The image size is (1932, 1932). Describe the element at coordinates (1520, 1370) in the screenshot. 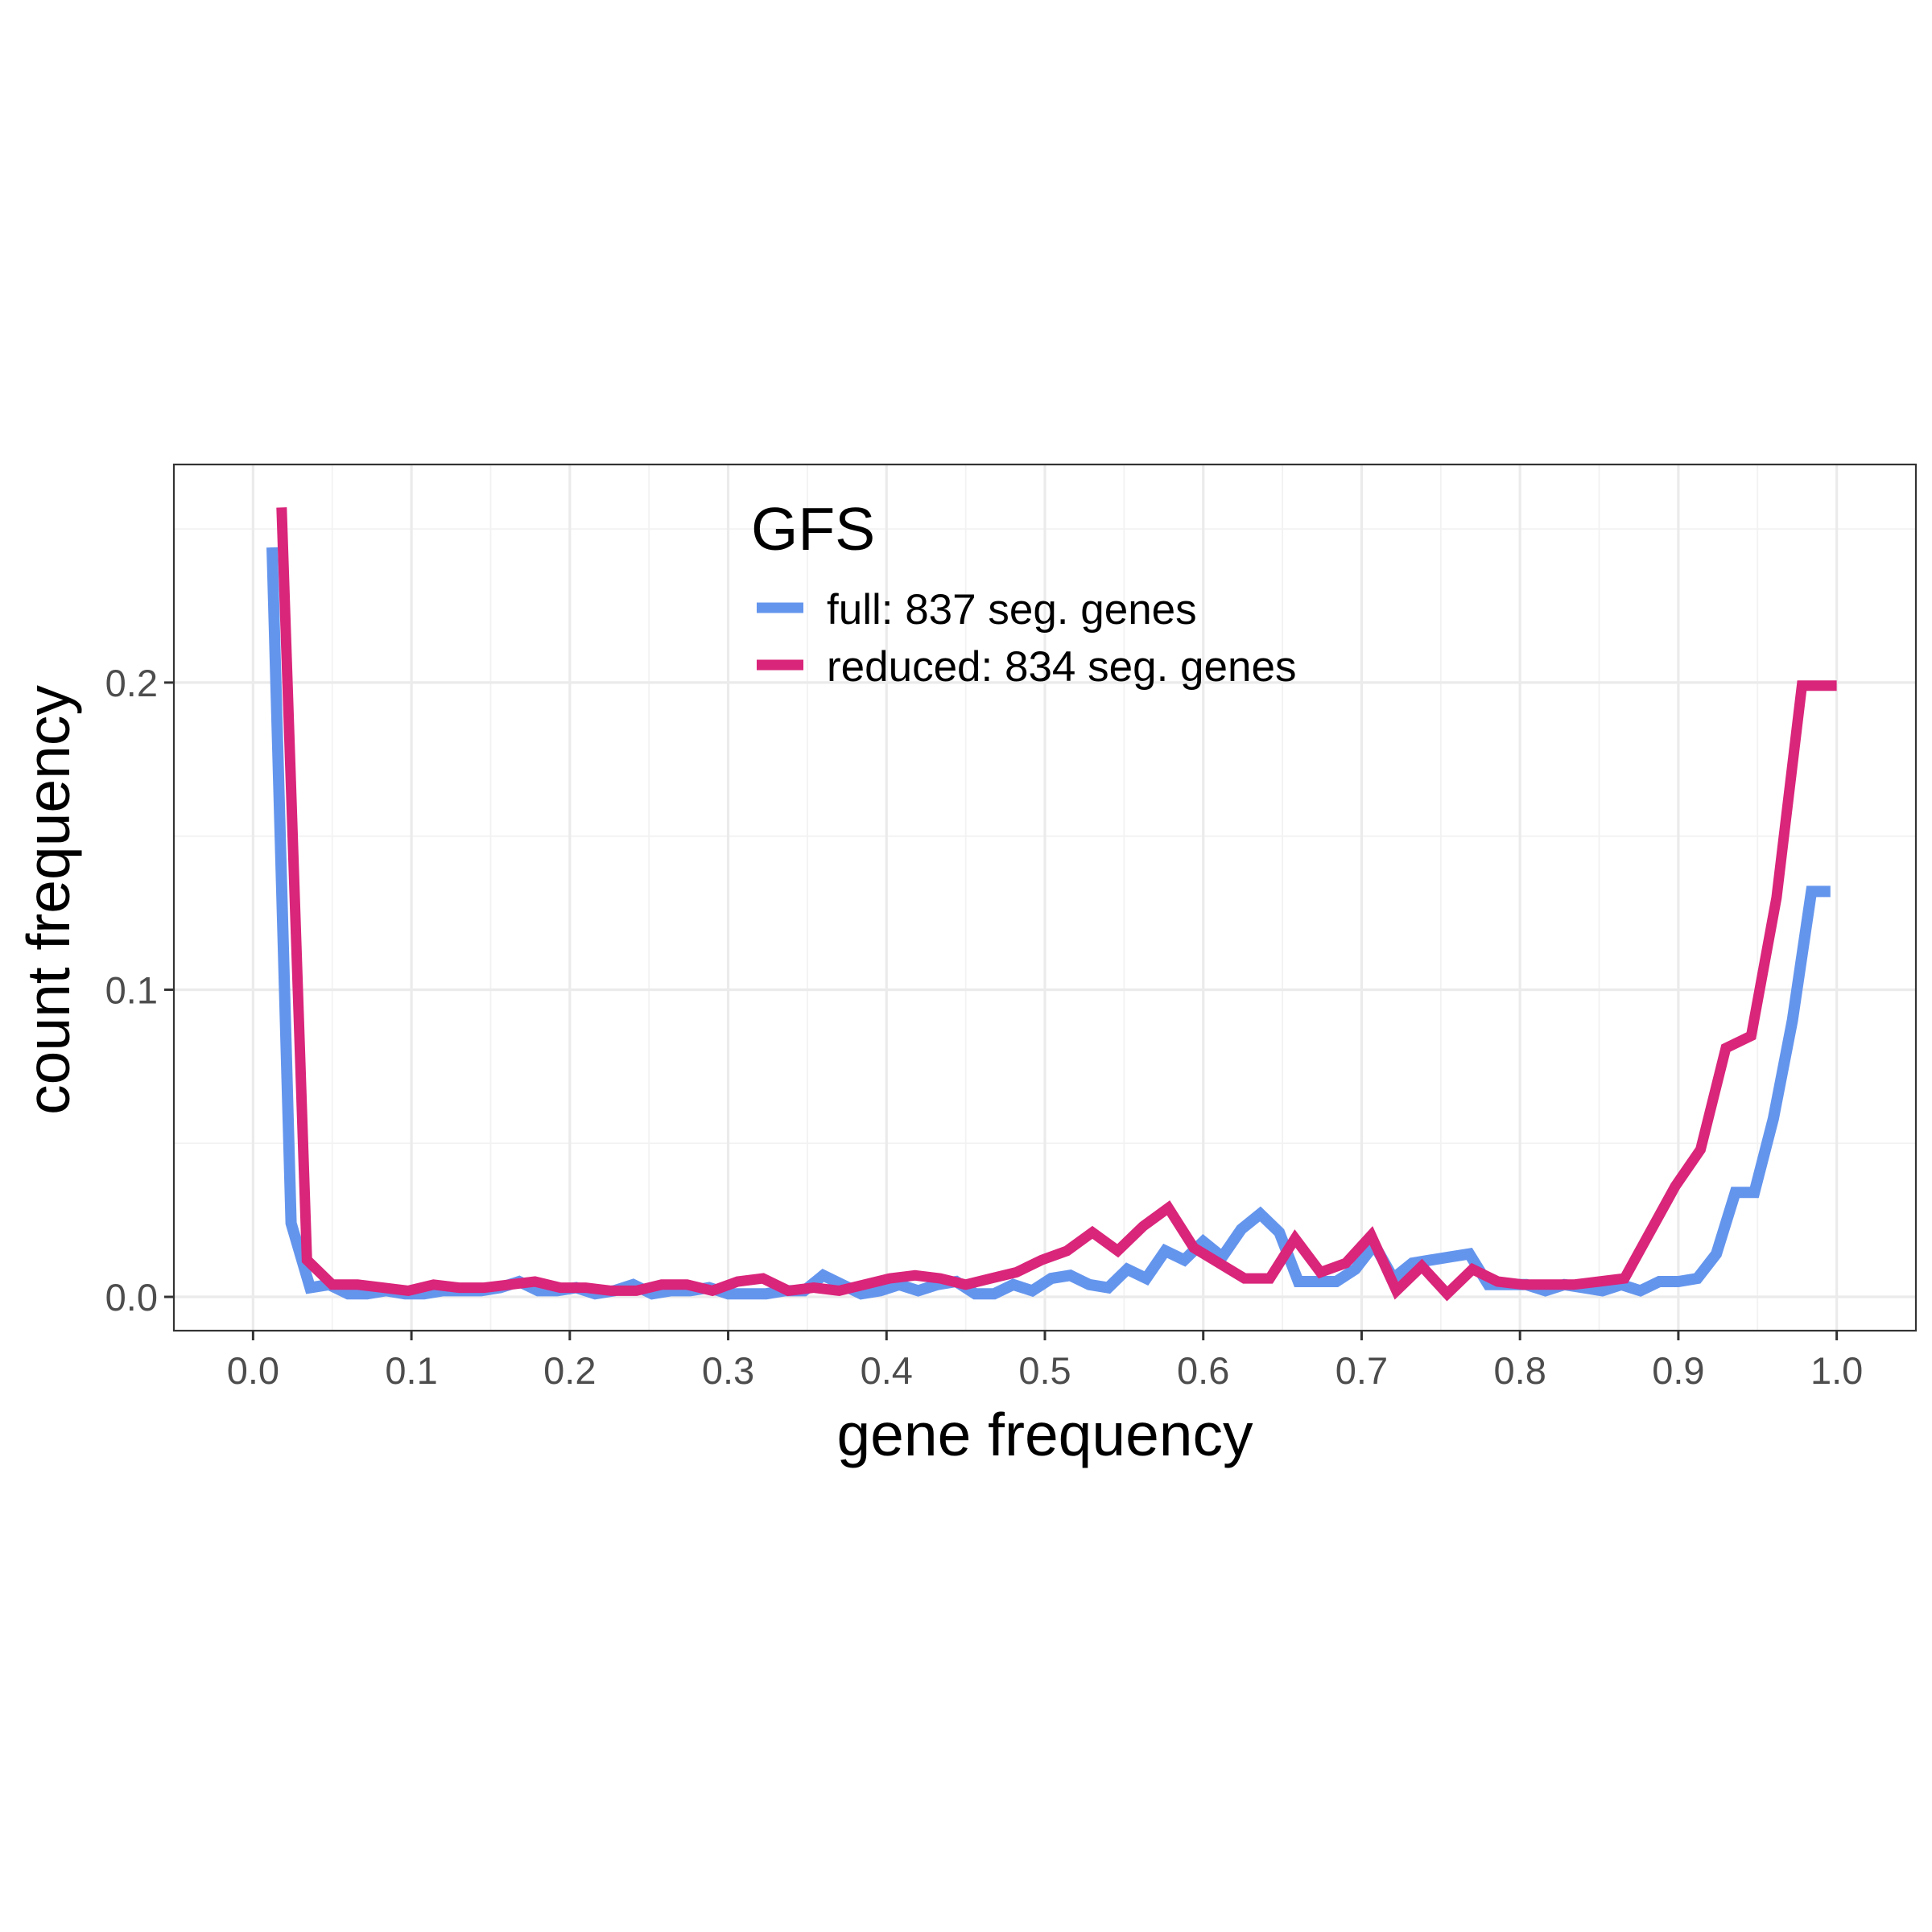

I see `x-tick-label: 0.8` at that location.